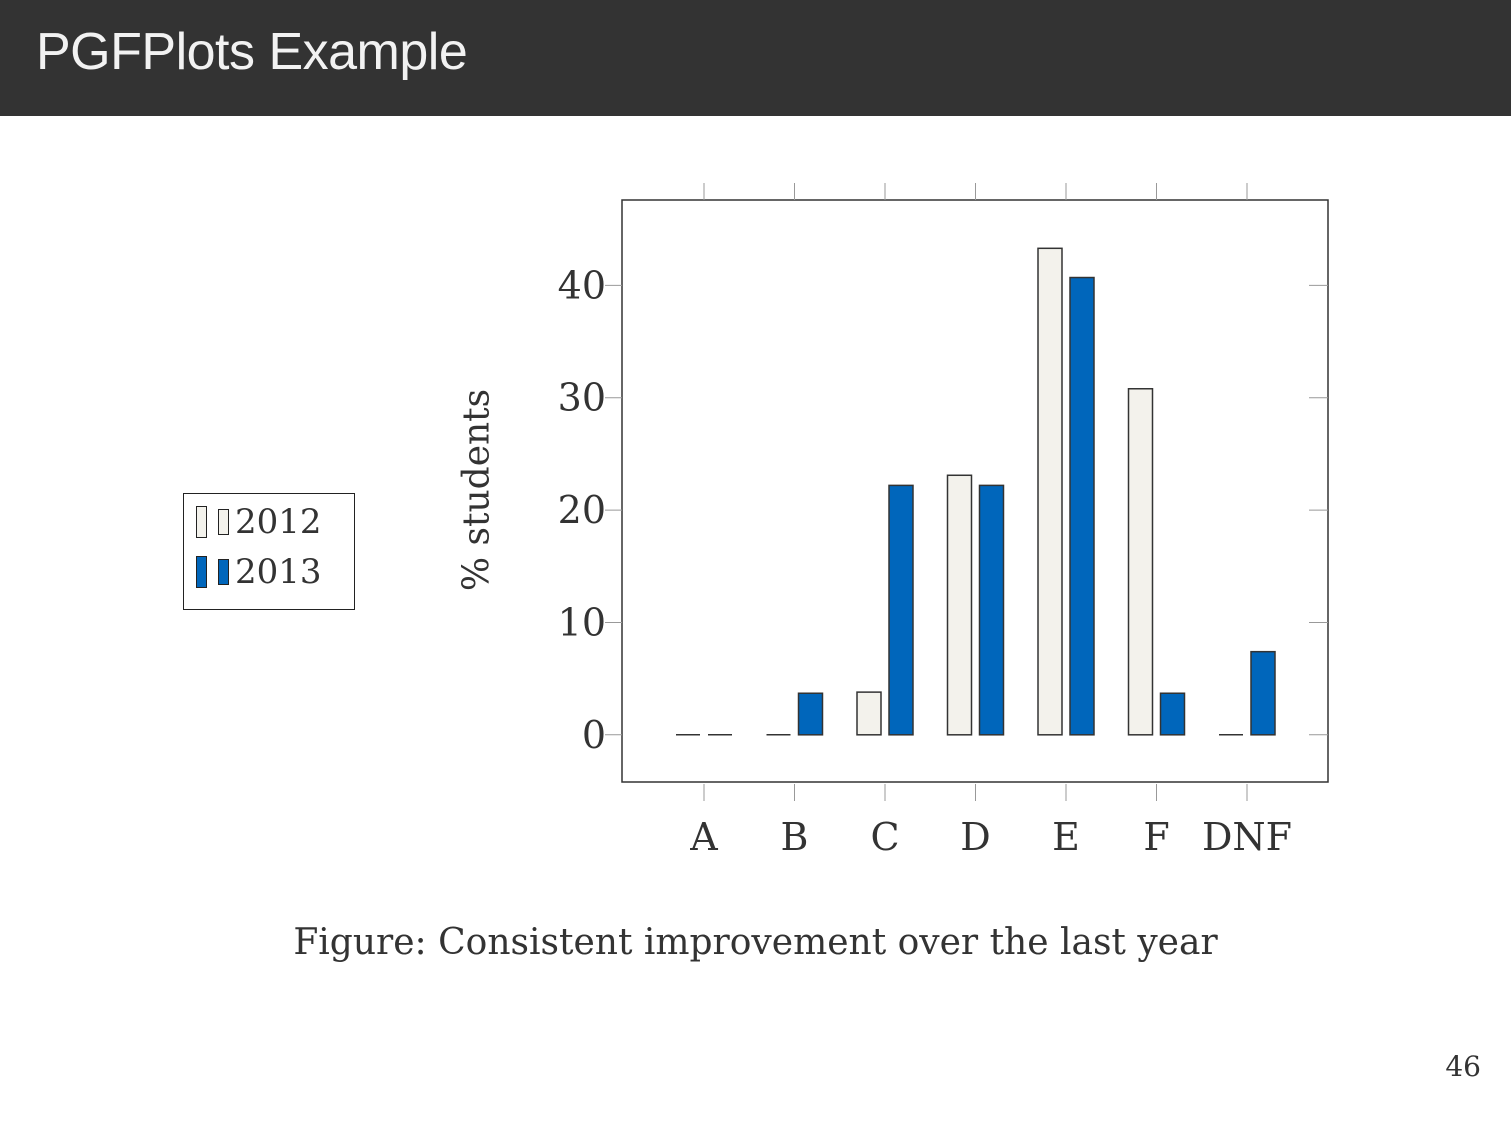 The height and width of the screenshot is (1133, 1511). What do you see at coordinates (1066, 837) in the screenshot?
I see `x-tick-label: E` at bounding box center [1066, 837].